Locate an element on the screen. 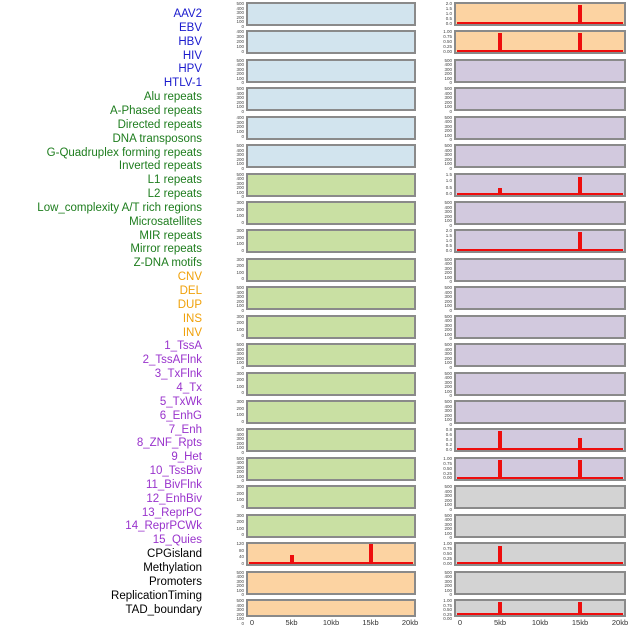 Image resolution: width=630 pixels, height=630 pixels. y-ticks-6_EnhG: 500 400 300 200 100 0 is located at coordinates (440, 213).